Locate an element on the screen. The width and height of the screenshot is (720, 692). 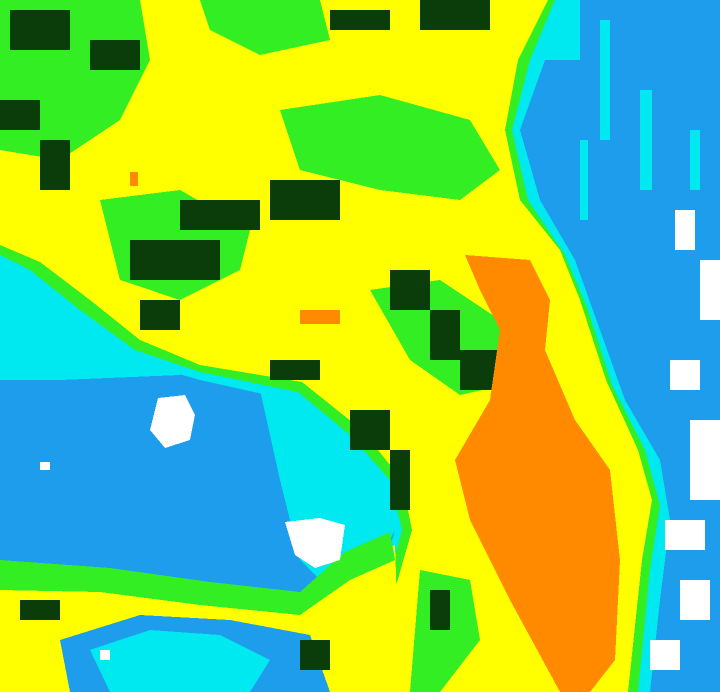
cyan-south-pocket is located at coordinates (180, 661).